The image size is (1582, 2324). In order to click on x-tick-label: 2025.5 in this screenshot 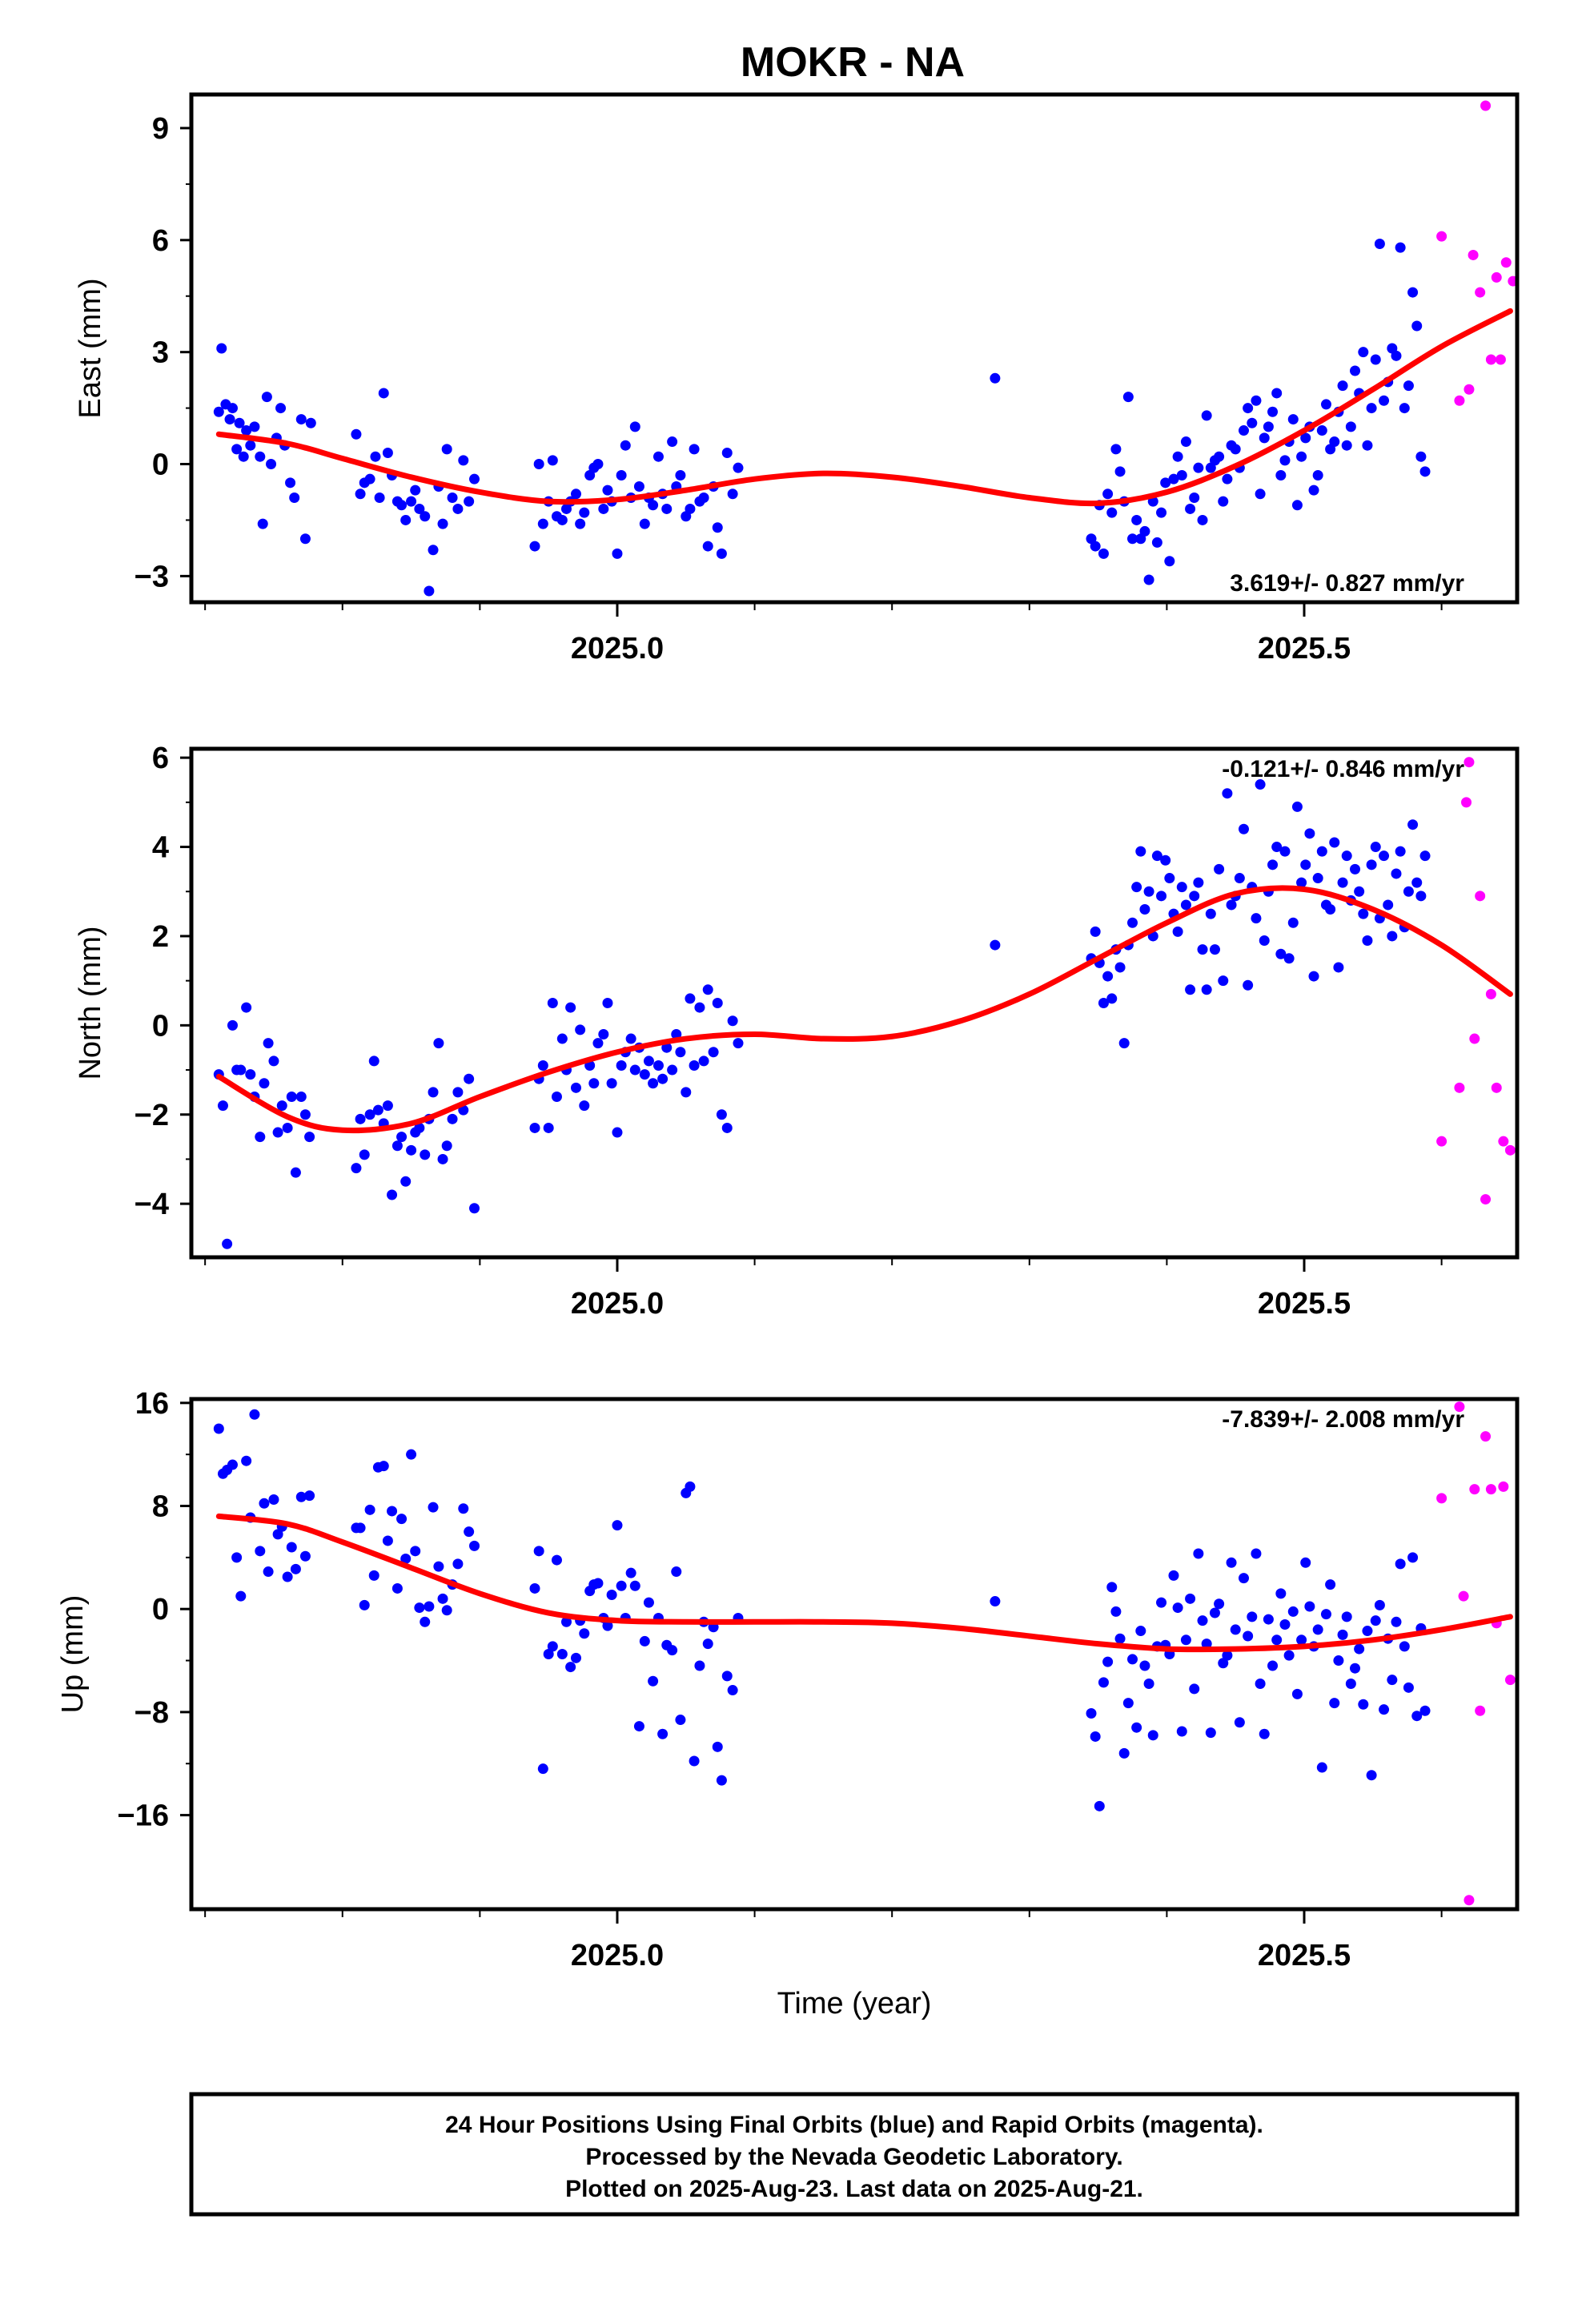, I will do `click(1304, 1304)`.